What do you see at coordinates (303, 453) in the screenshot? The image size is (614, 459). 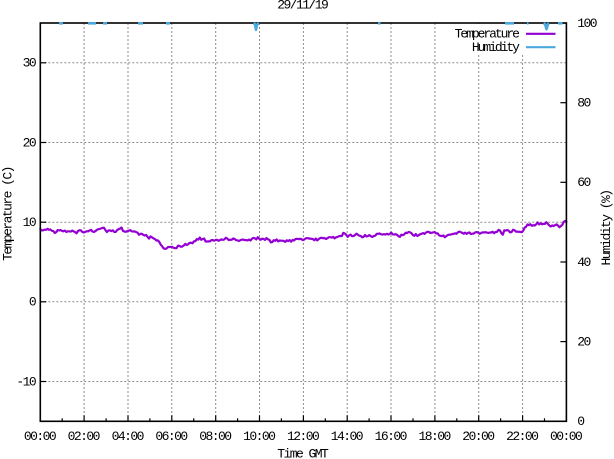 I see `svg-text: Time GMT` at bounding box center [303, 453].